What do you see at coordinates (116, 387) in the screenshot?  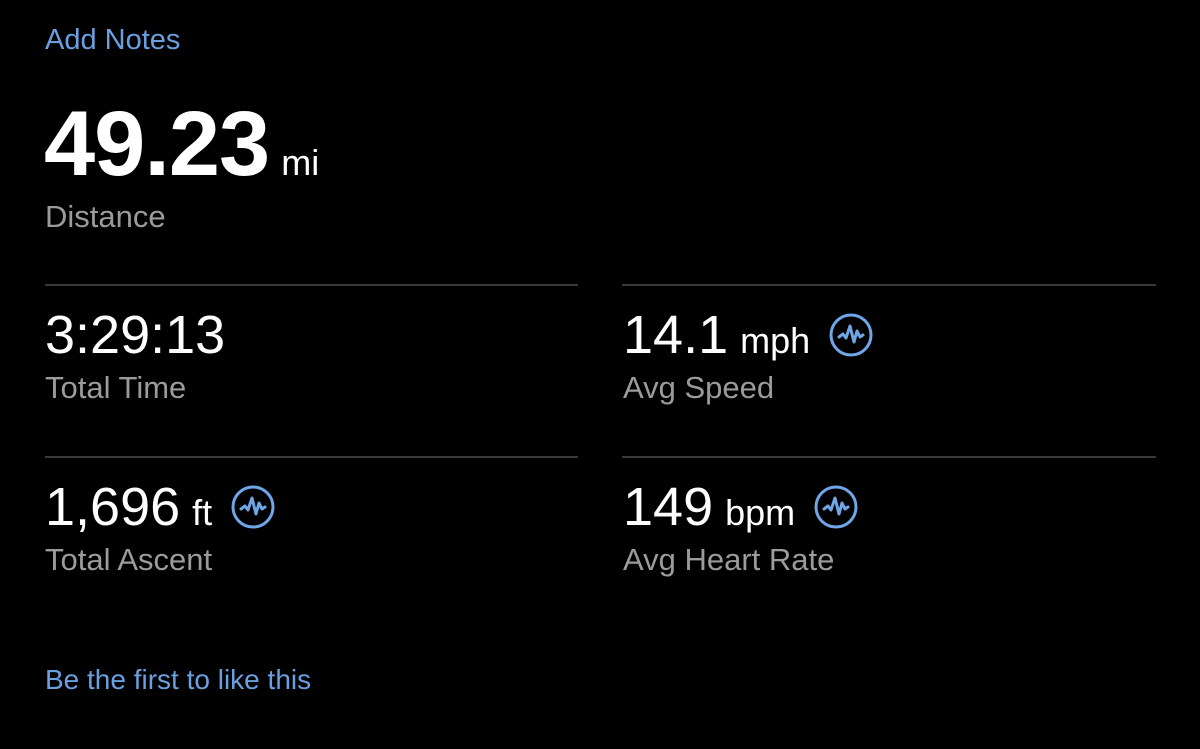 I see `stat-label: Total Time` at bounding box center [116, 387].